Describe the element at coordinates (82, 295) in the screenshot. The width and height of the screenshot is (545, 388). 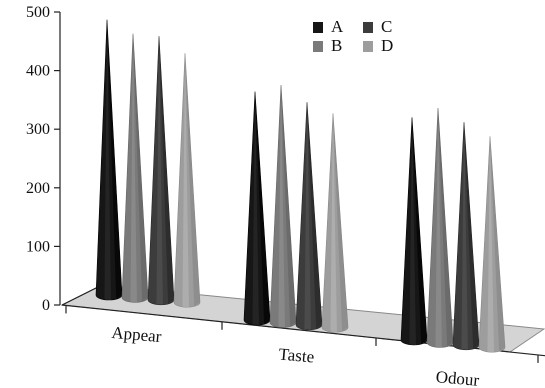
I see `floor-left-edge` at that location.